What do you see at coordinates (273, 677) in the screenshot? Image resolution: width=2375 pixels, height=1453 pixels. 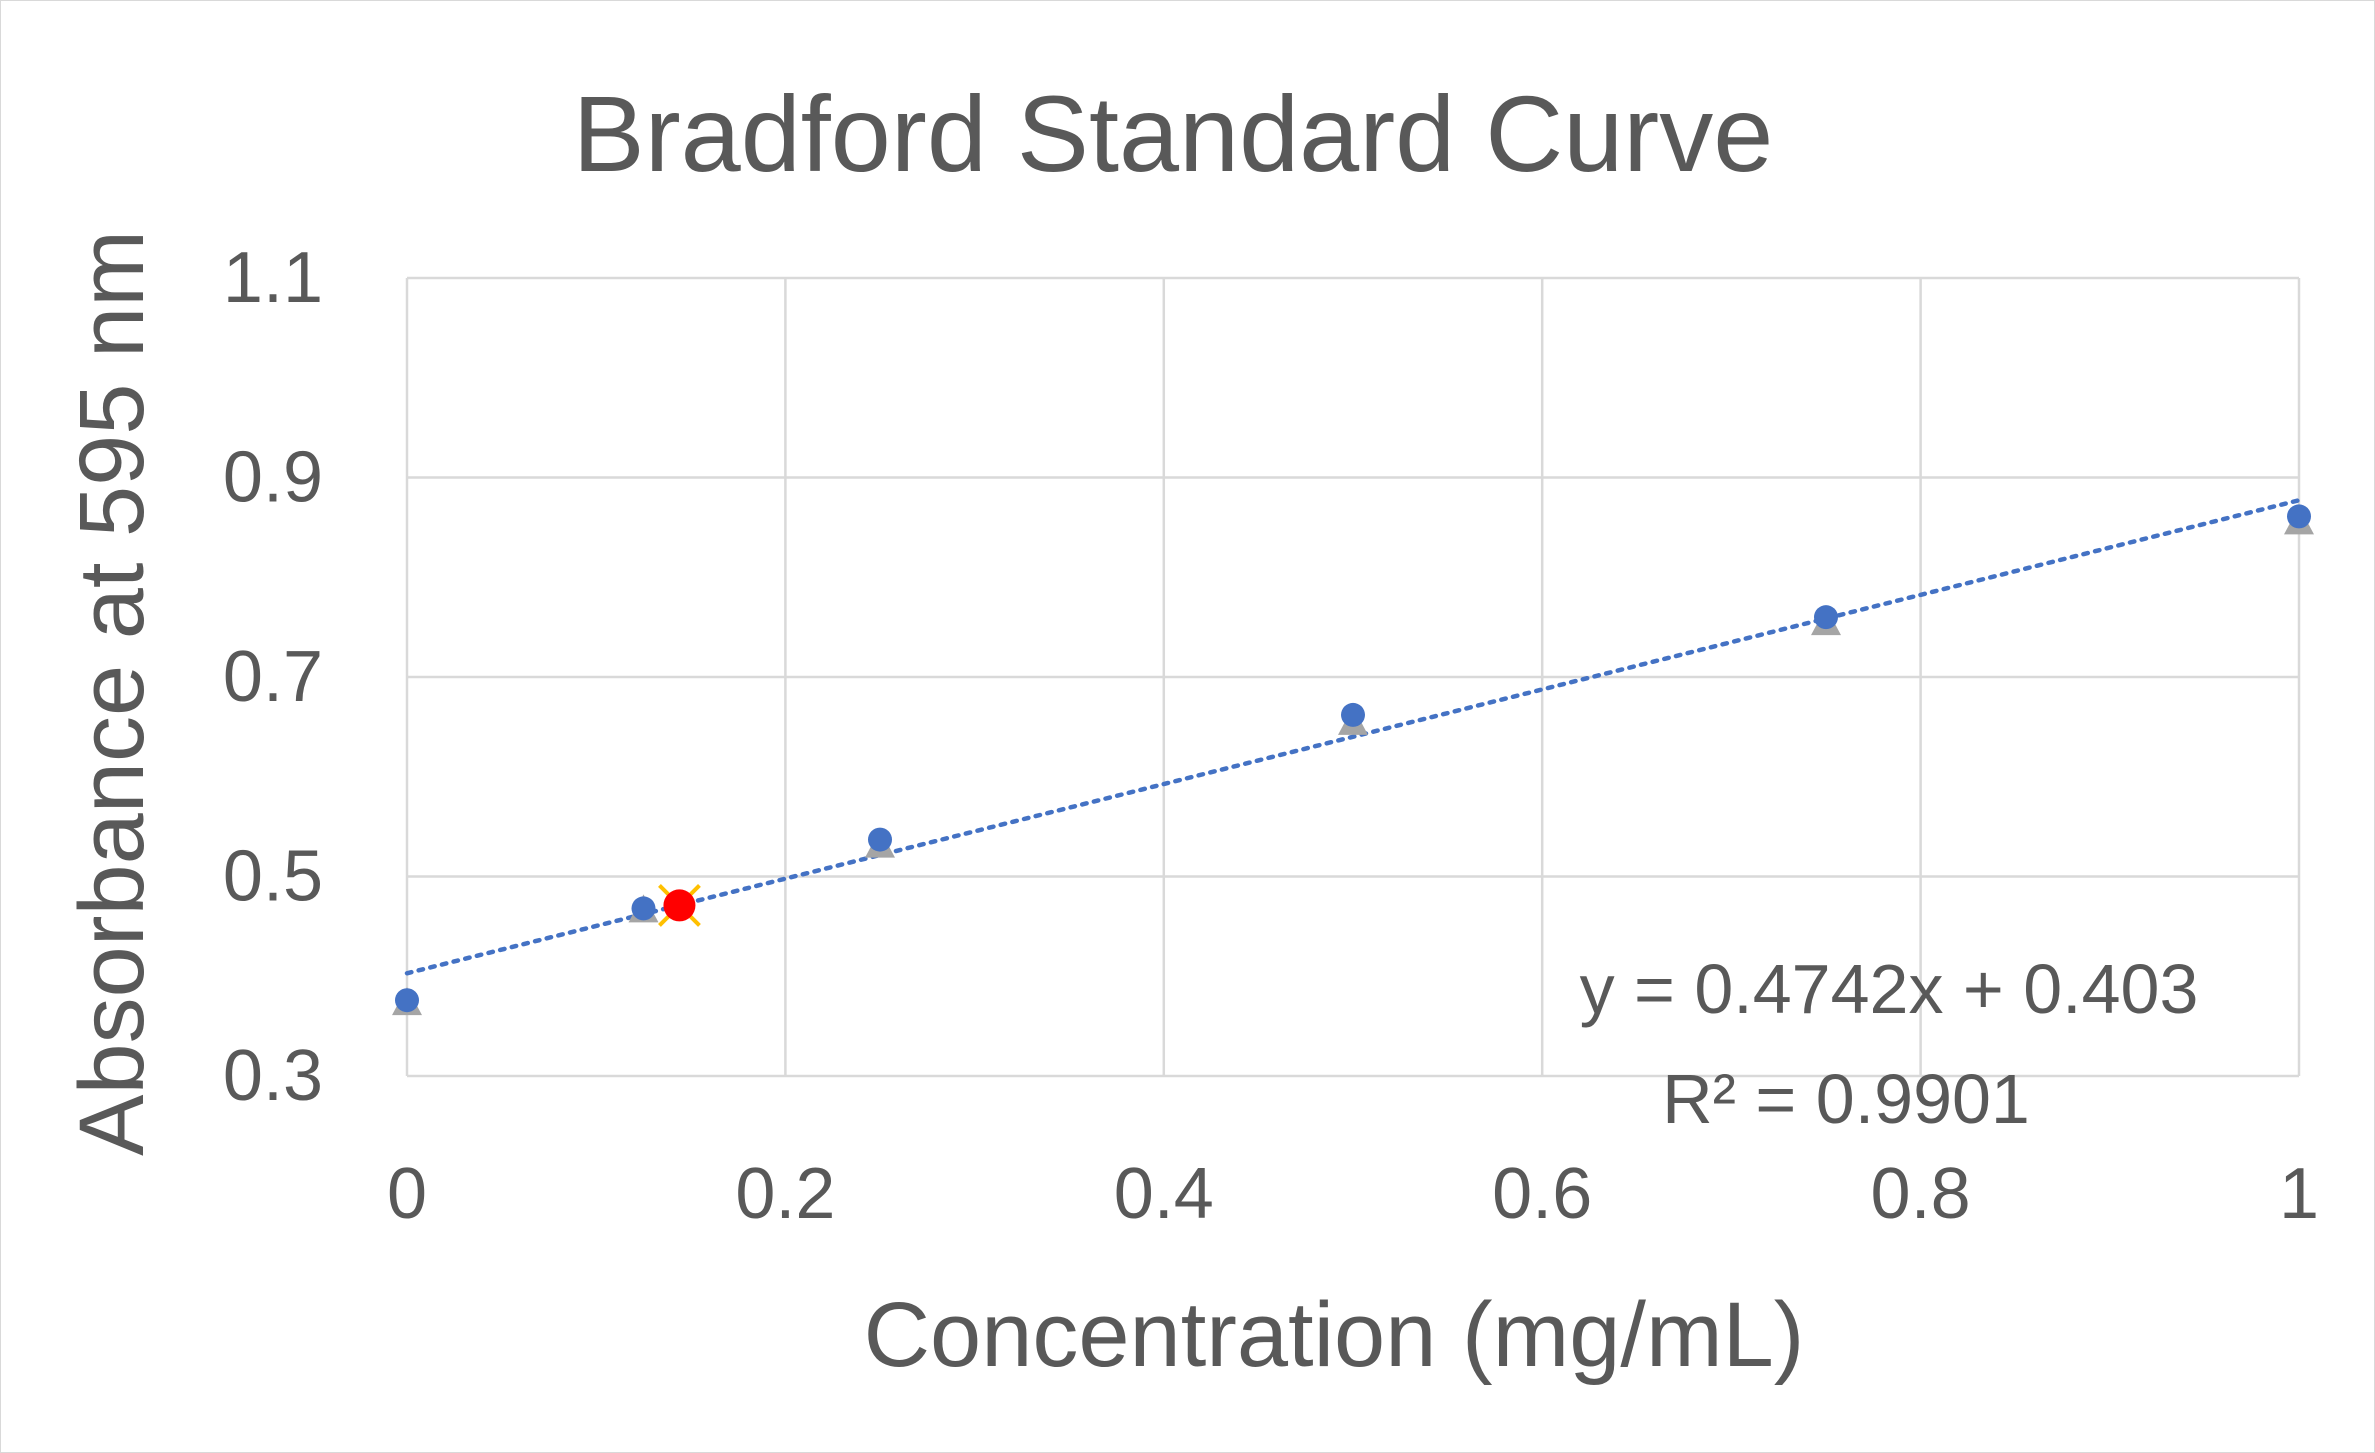 I see `y-tick-label: 0.7` at bounding box center [273, 677].